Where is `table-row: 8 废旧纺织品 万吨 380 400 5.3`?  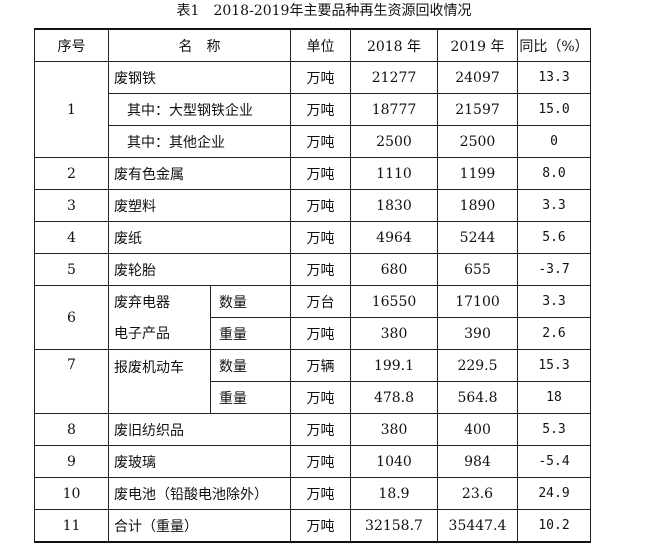
table-row: 8 废旧纺织品 万吨 380 400 5.3 is located at coordinates (312, 429).